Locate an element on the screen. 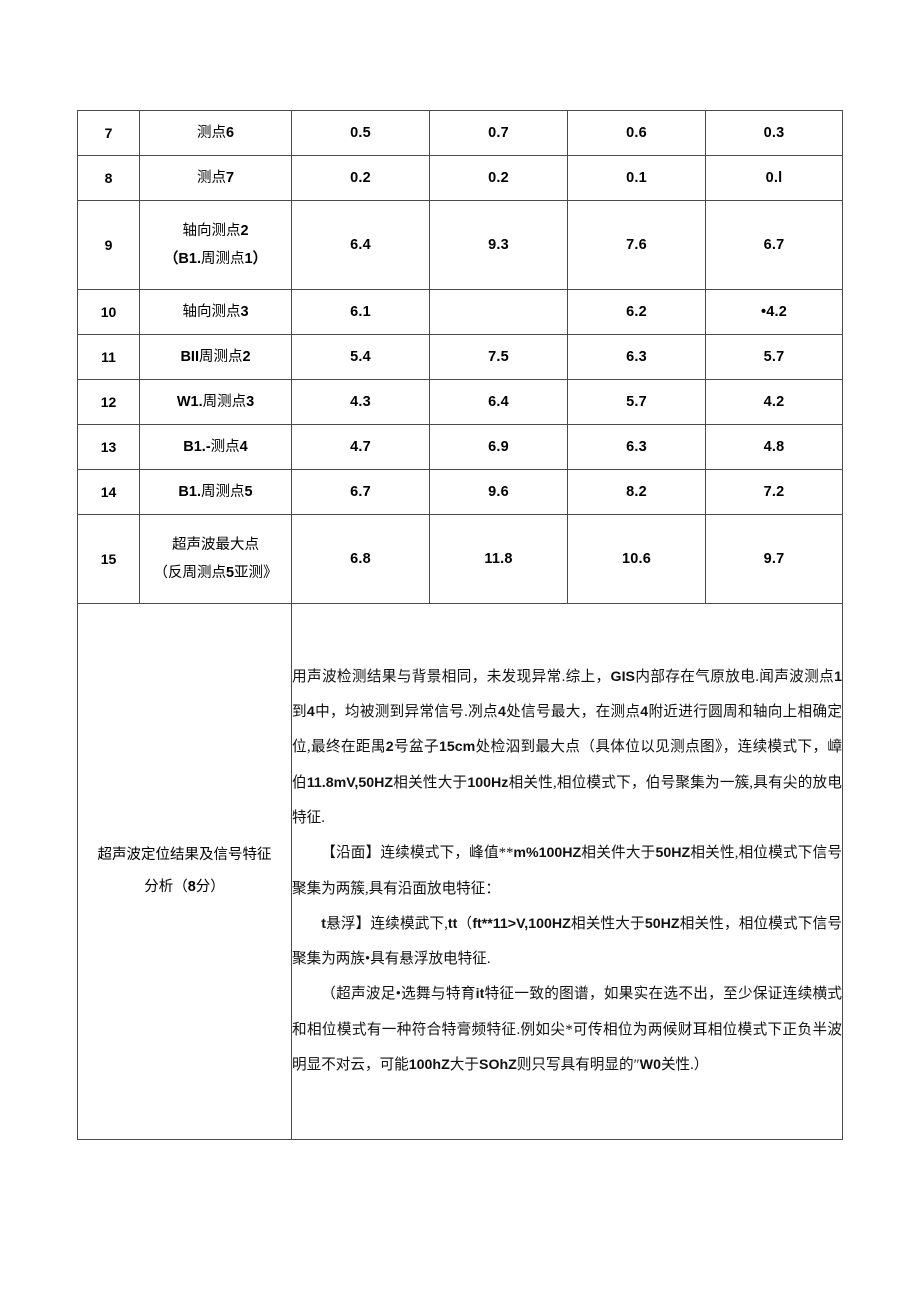  analysis-label-line2: 分析（8分） is located at coordinates (184, 888).